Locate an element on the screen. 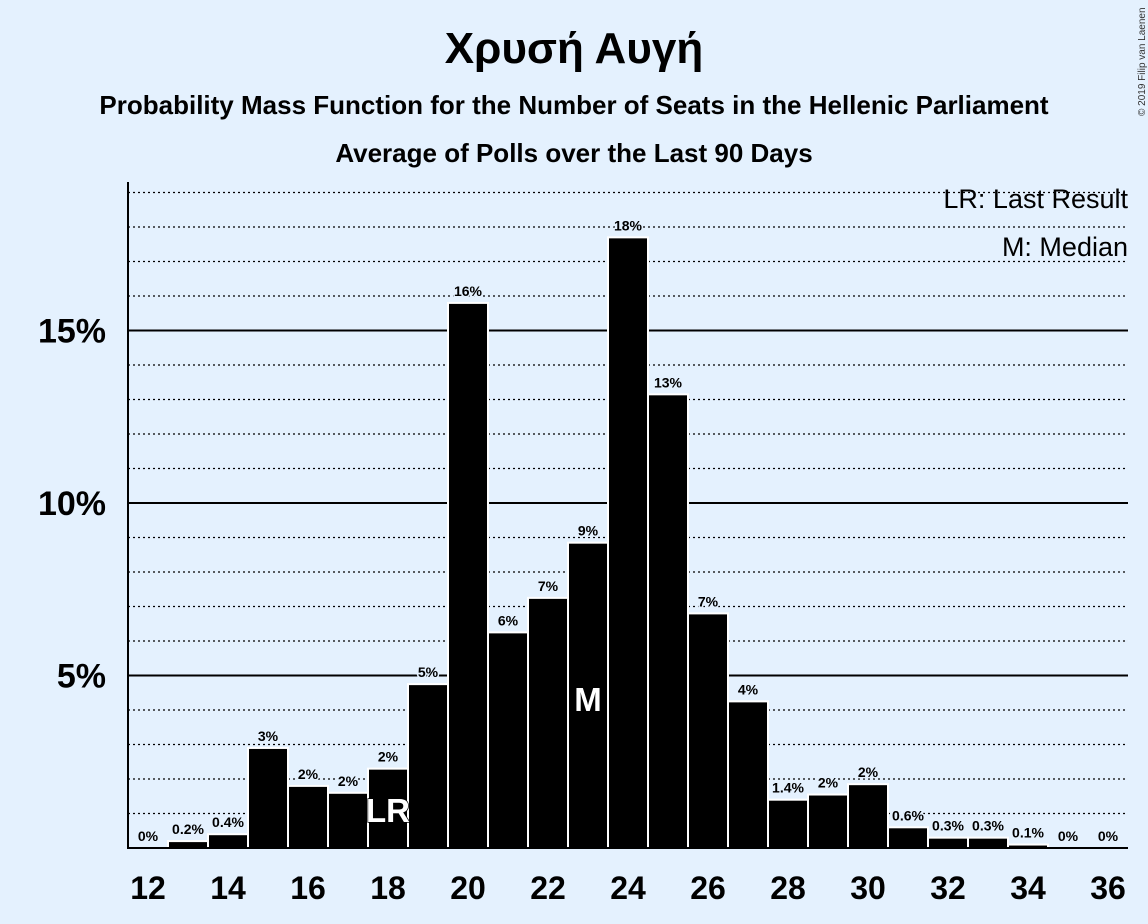  x-tick-label: 18 is located at coordinates (388, 888).